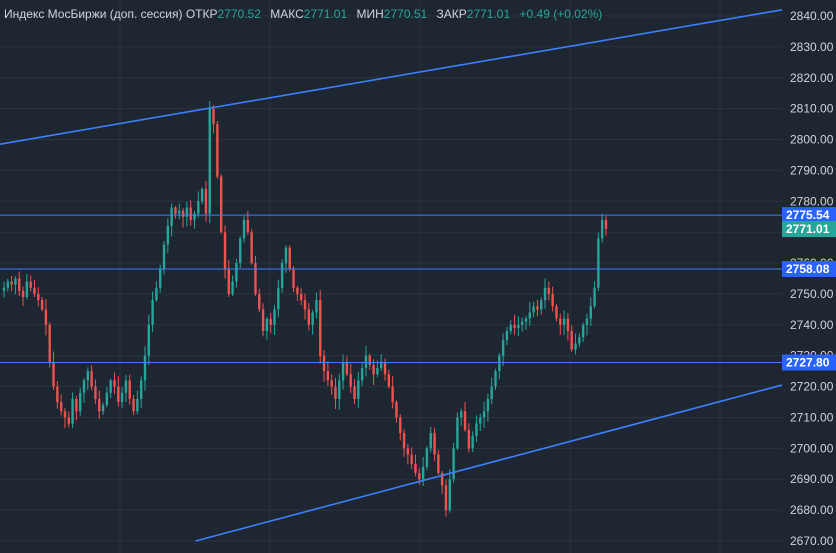  I want to click on last-price-label: 2771.01, so click(808, 229).